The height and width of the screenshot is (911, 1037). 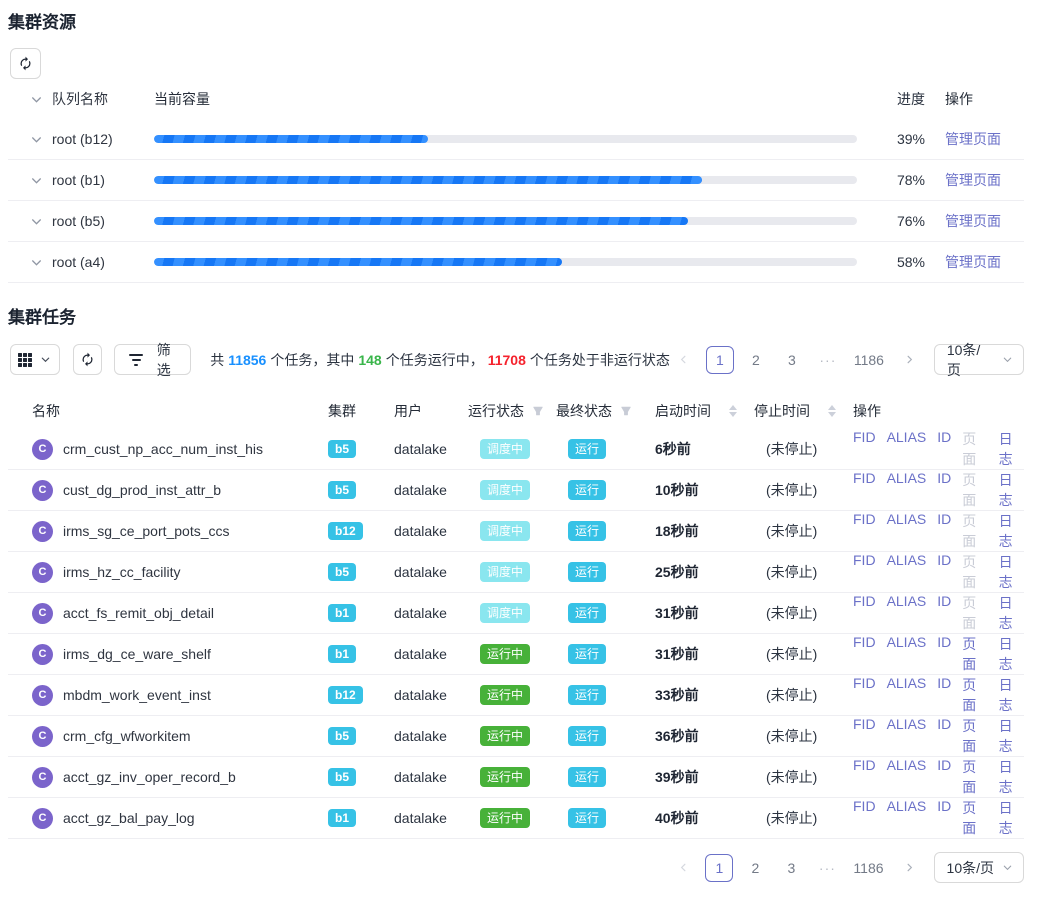 What do you see at coordinates (153, 360) in the screenshot?
I see `filter-button: 筛选` at bounding box center [153, 360].